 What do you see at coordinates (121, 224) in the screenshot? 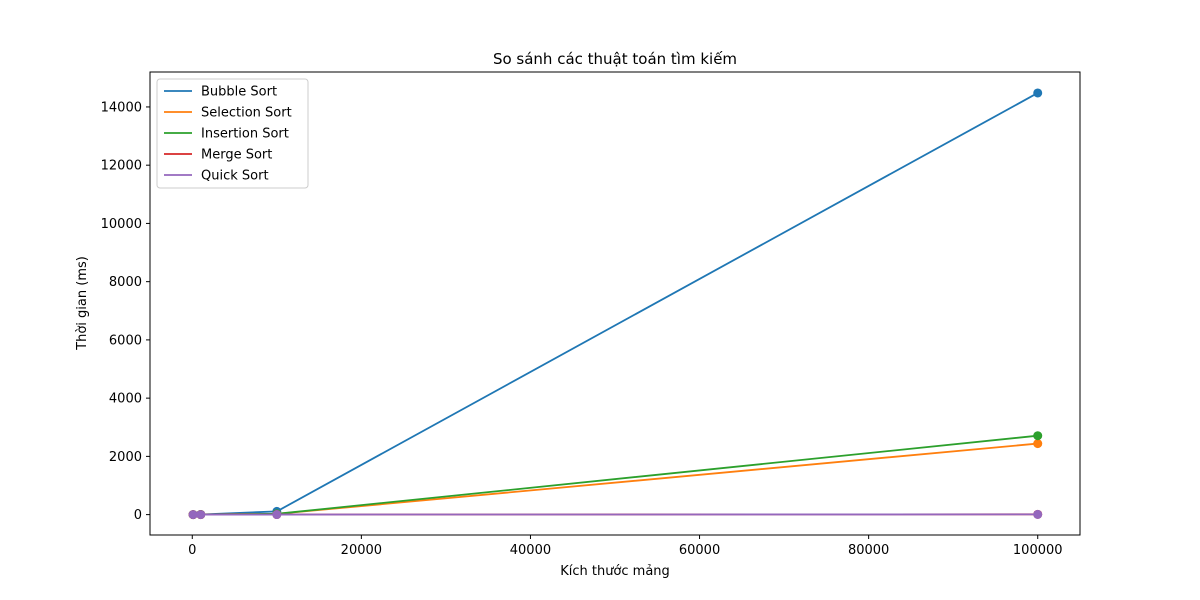
I see `y-tick-label: 10000` at bounding box center [121, 224].